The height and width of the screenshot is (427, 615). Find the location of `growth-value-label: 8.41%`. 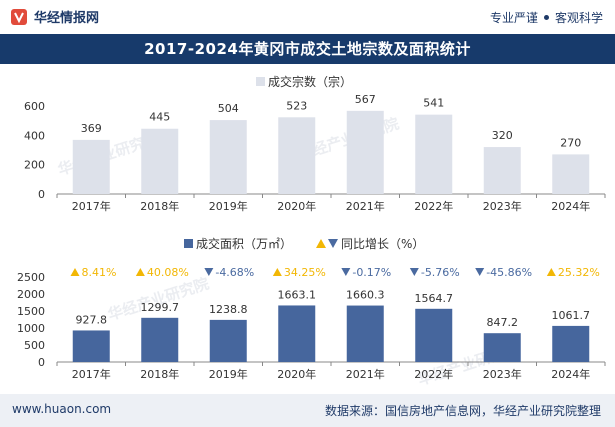

growth-value-label: 8.41% is located at coordinates (99, 272).